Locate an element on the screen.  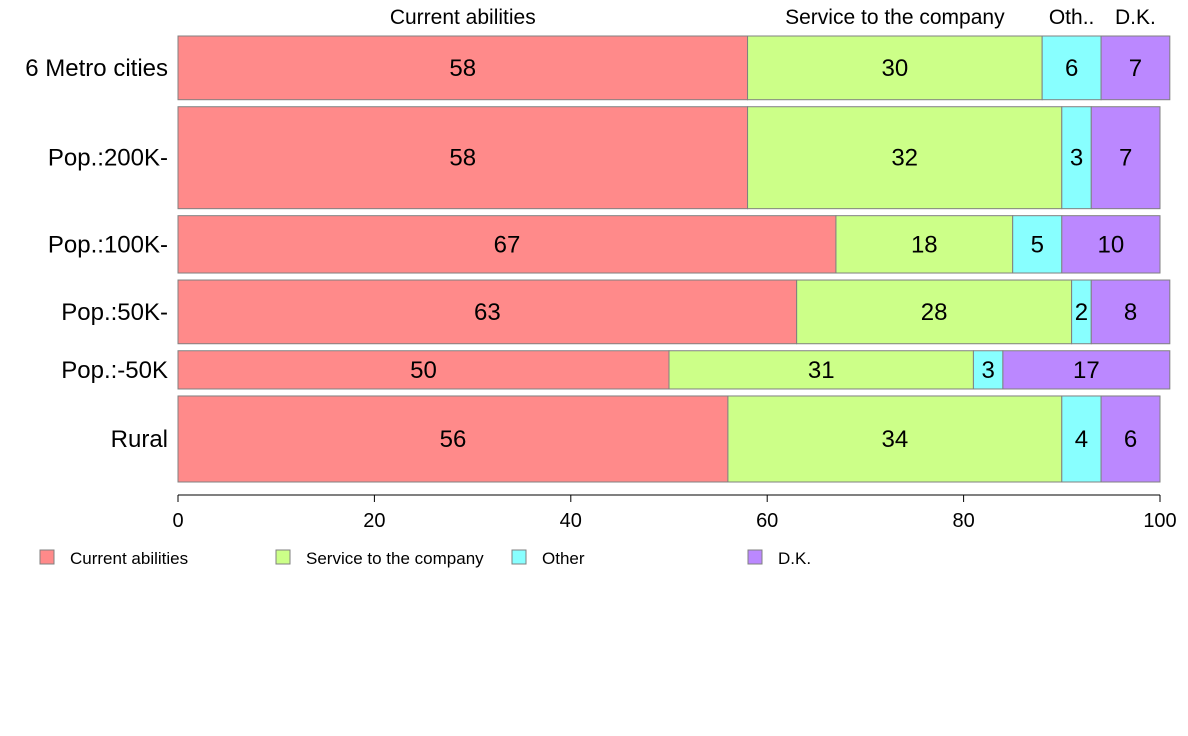
legend-item: Other is located at coordinates (548, 558).